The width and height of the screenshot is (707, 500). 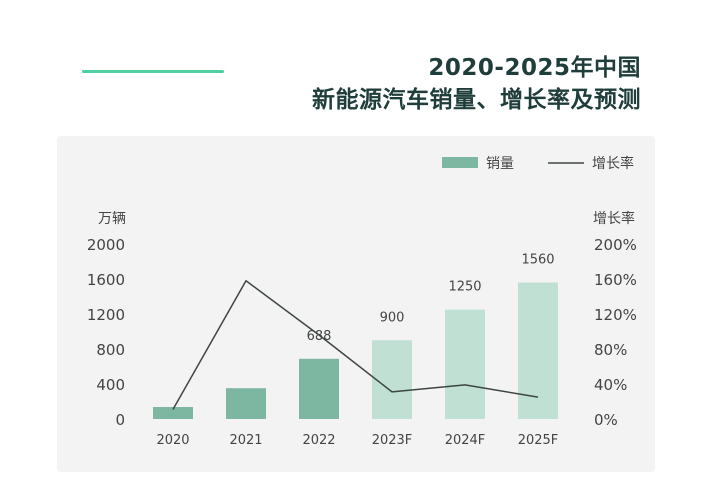 I want to click on left-axis: 万辆 0 400 800 1200 1600 2000, so click(x=106, y=320).